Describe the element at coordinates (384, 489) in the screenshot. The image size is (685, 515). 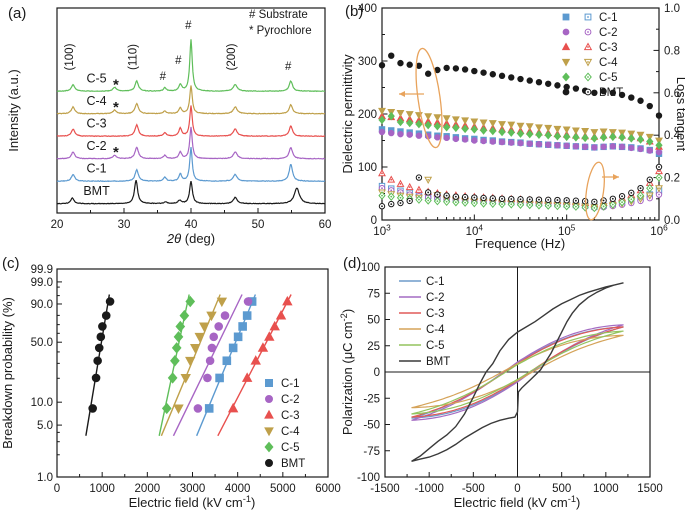
I see `svg-text: -1500` at that location.